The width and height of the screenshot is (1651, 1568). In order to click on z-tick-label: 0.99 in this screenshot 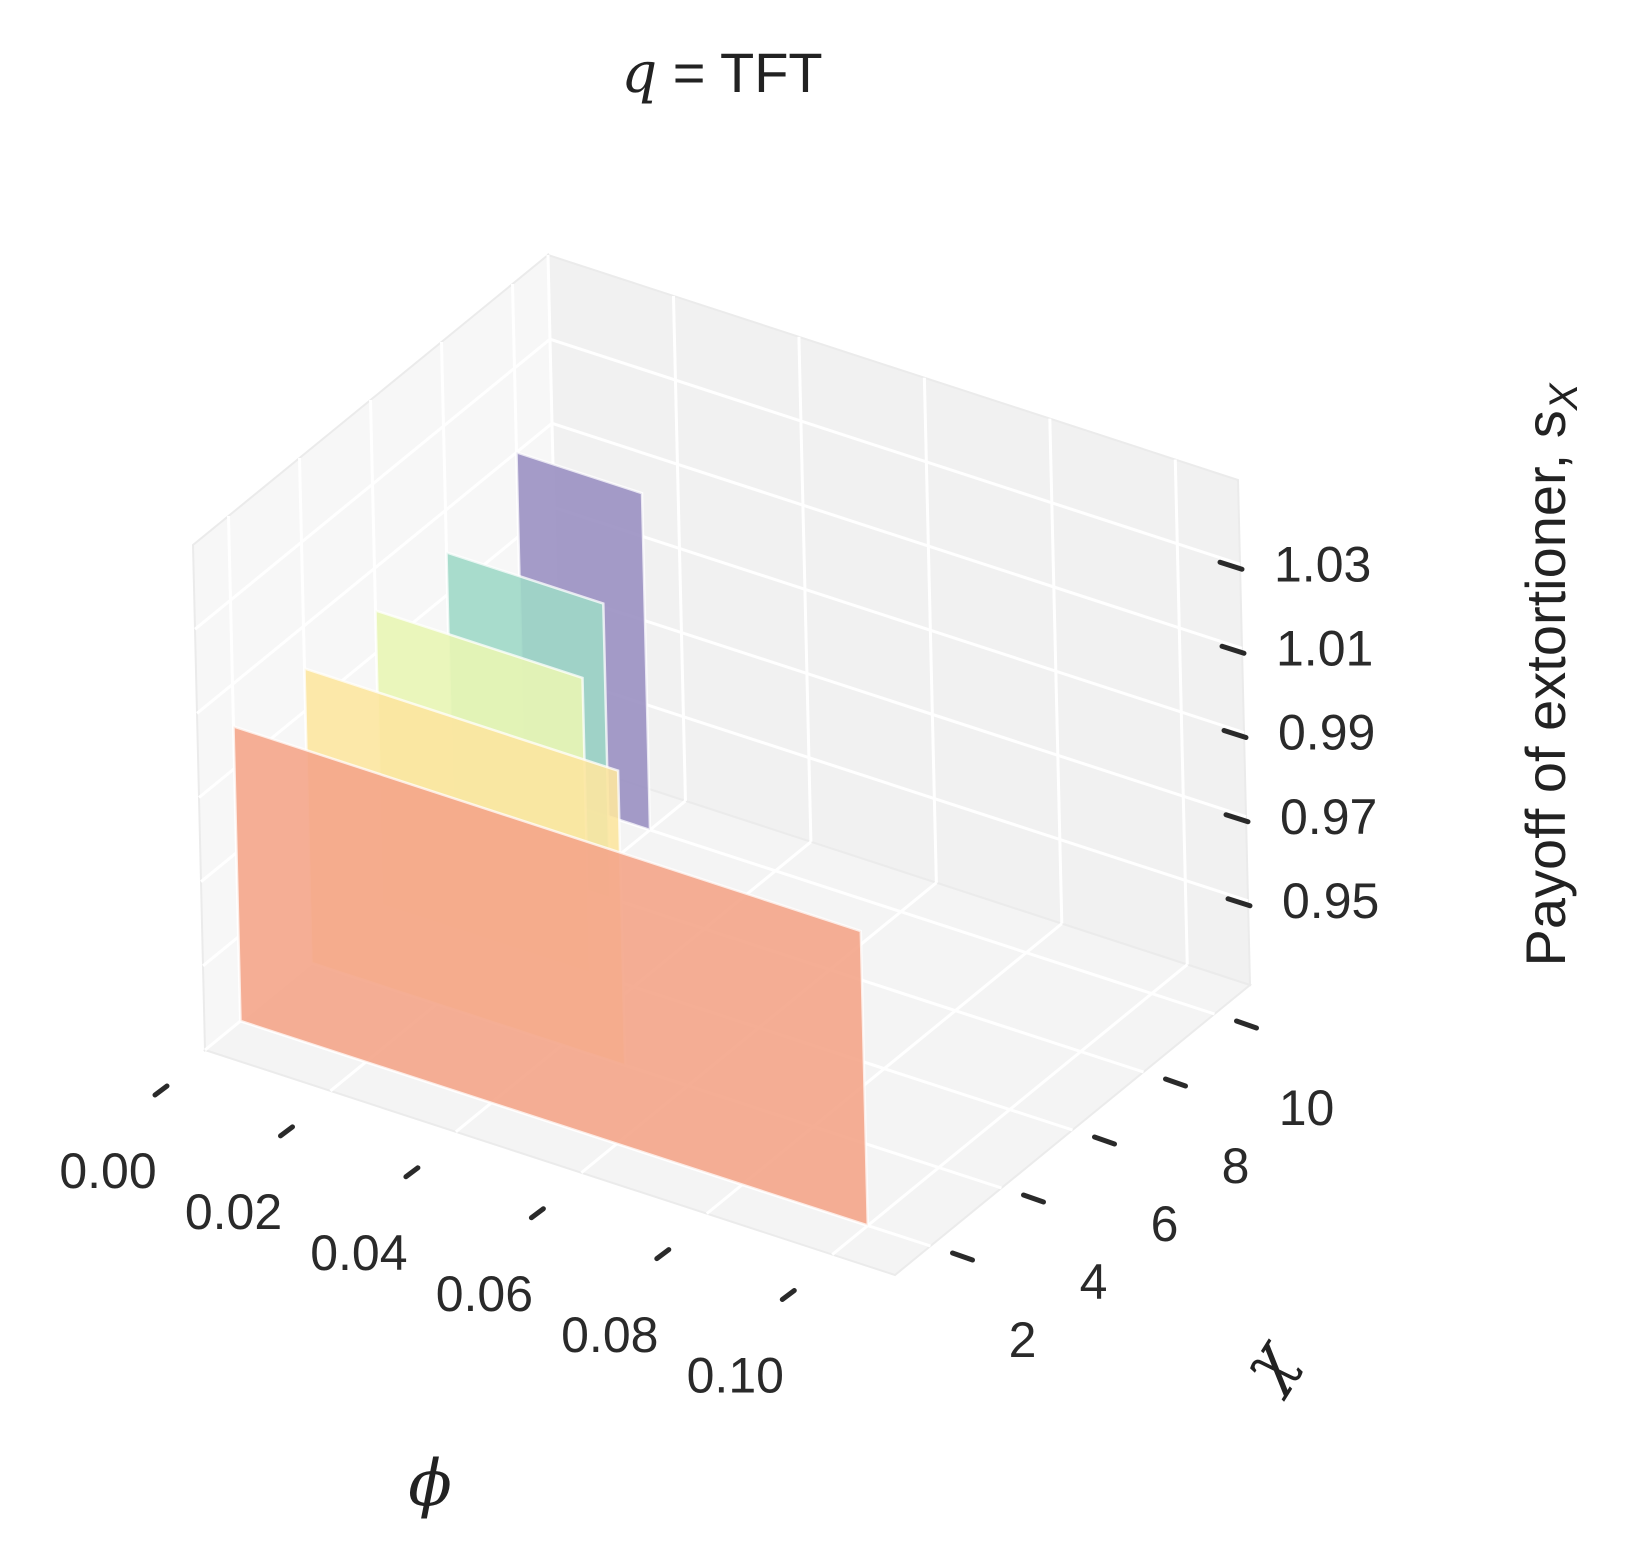, I will do `click(1326, 733)`.